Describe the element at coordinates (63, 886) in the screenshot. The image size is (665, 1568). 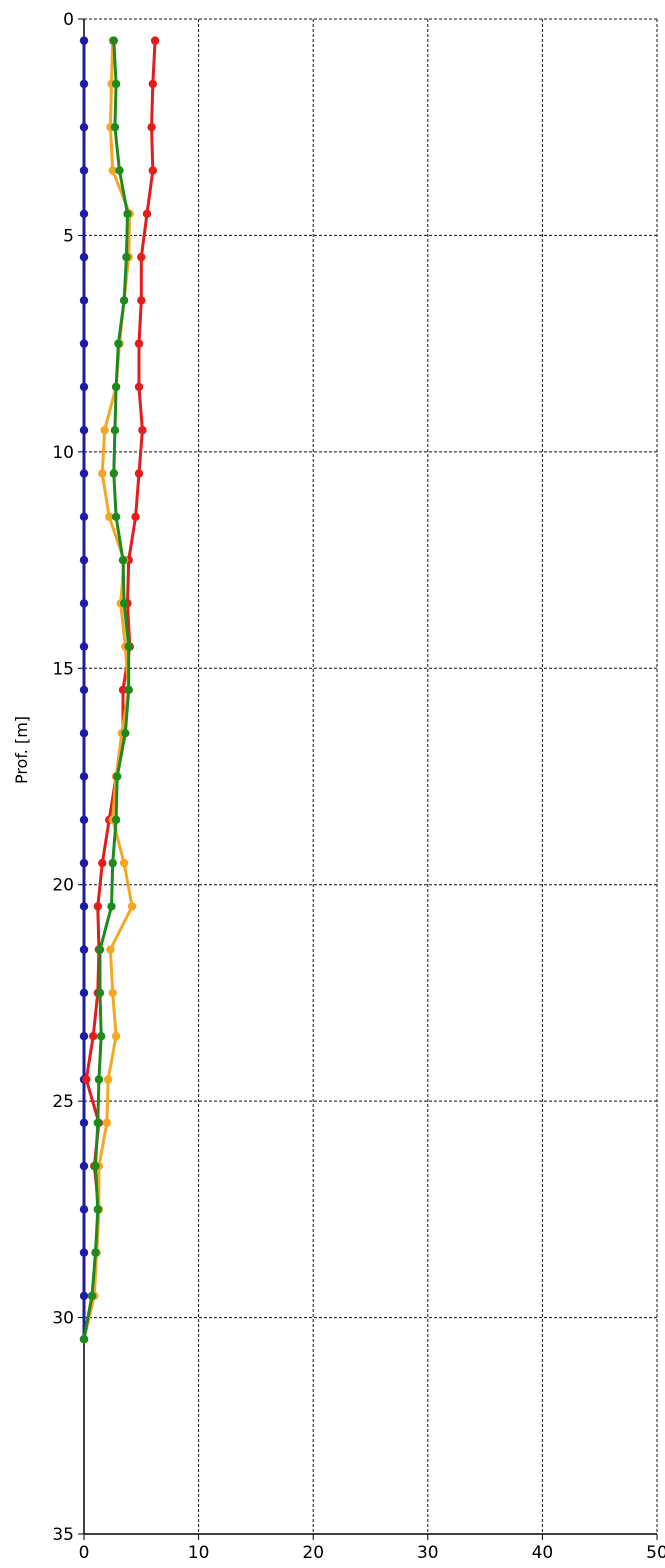
I see `y-tick-label: 20` at that location.